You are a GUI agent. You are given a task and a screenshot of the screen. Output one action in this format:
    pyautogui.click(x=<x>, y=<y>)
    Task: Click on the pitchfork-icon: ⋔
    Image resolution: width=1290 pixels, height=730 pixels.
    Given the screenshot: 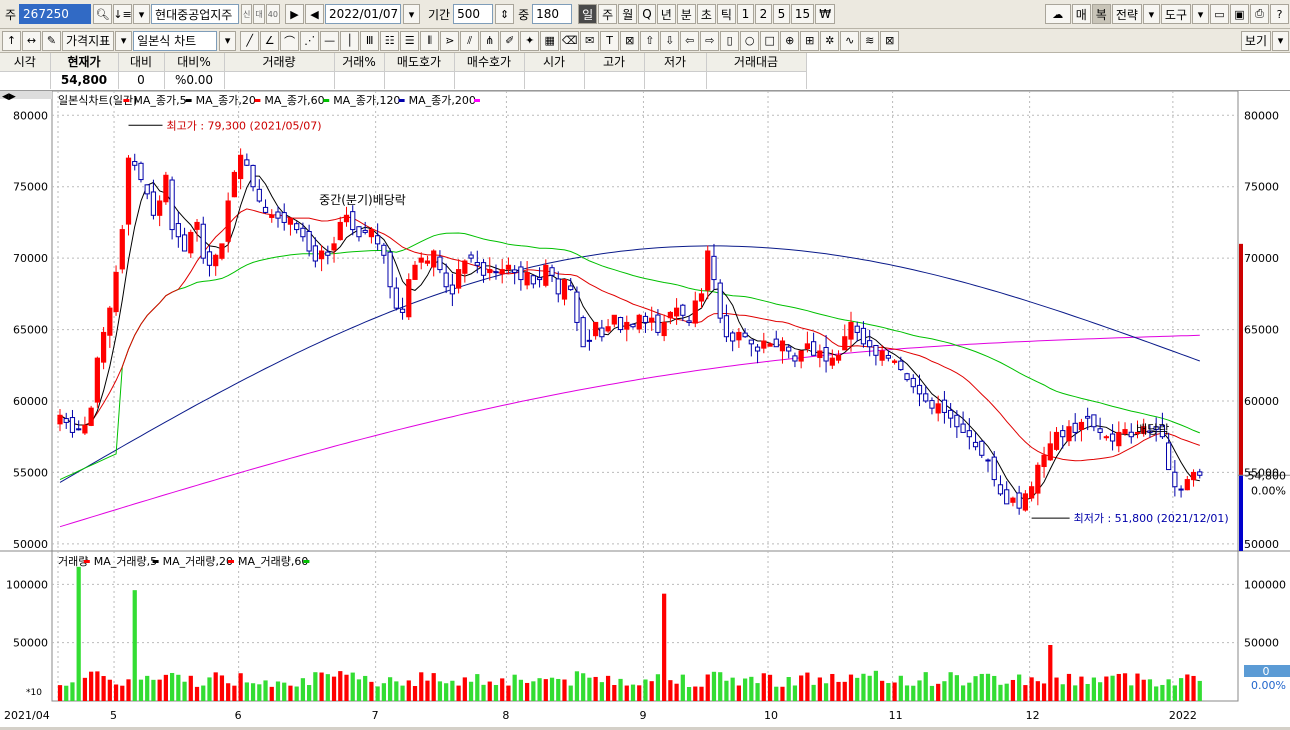 What is the action you would take?
    pyautogui.click(x=490, y=40)
    